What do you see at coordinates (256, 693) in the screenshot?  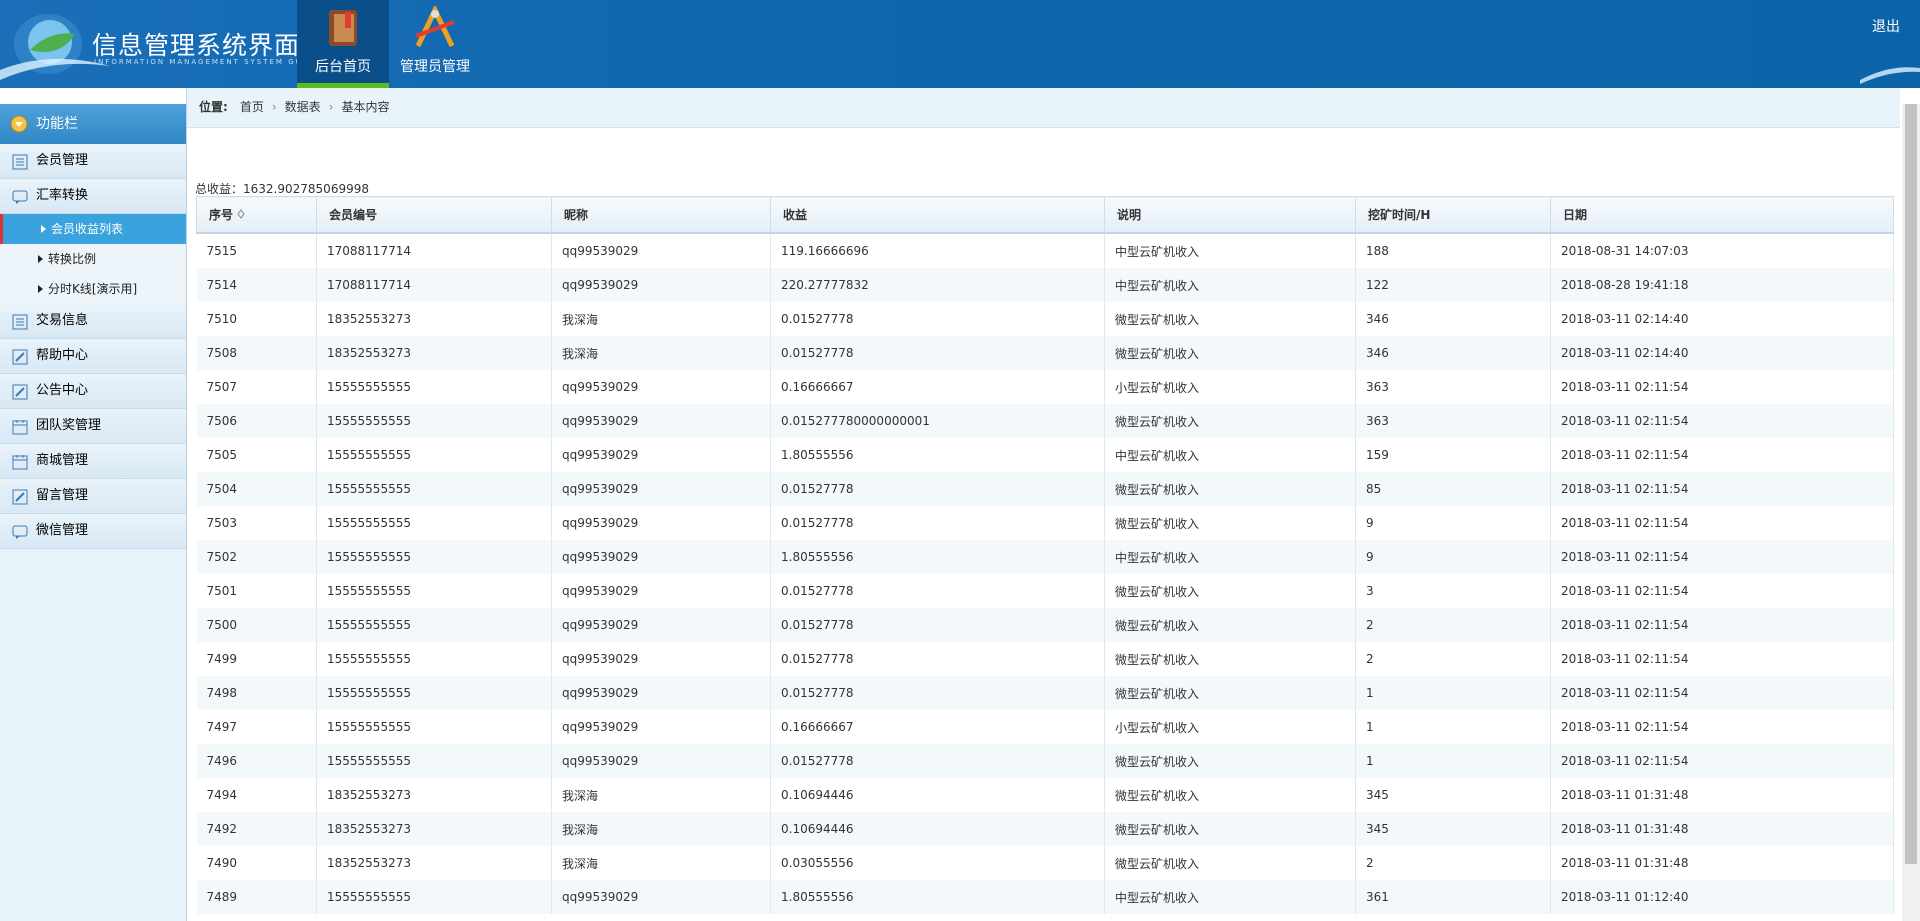 I see `table-cell: 7498` at bounding box center [256, 693].